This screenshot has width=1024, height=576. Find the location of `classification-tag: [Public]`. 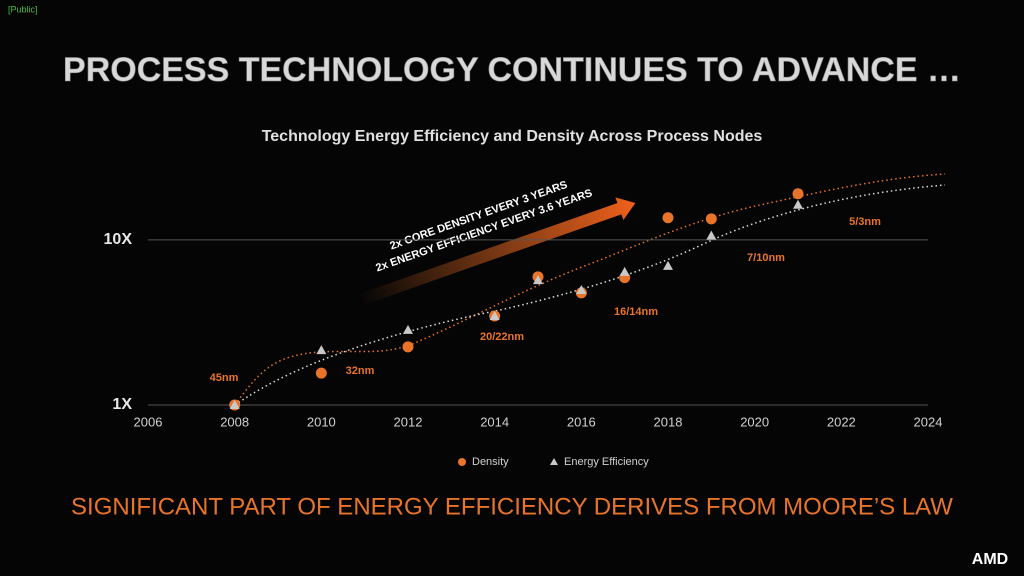

classification-tag: [Public] is located at coordinates (23, 9).